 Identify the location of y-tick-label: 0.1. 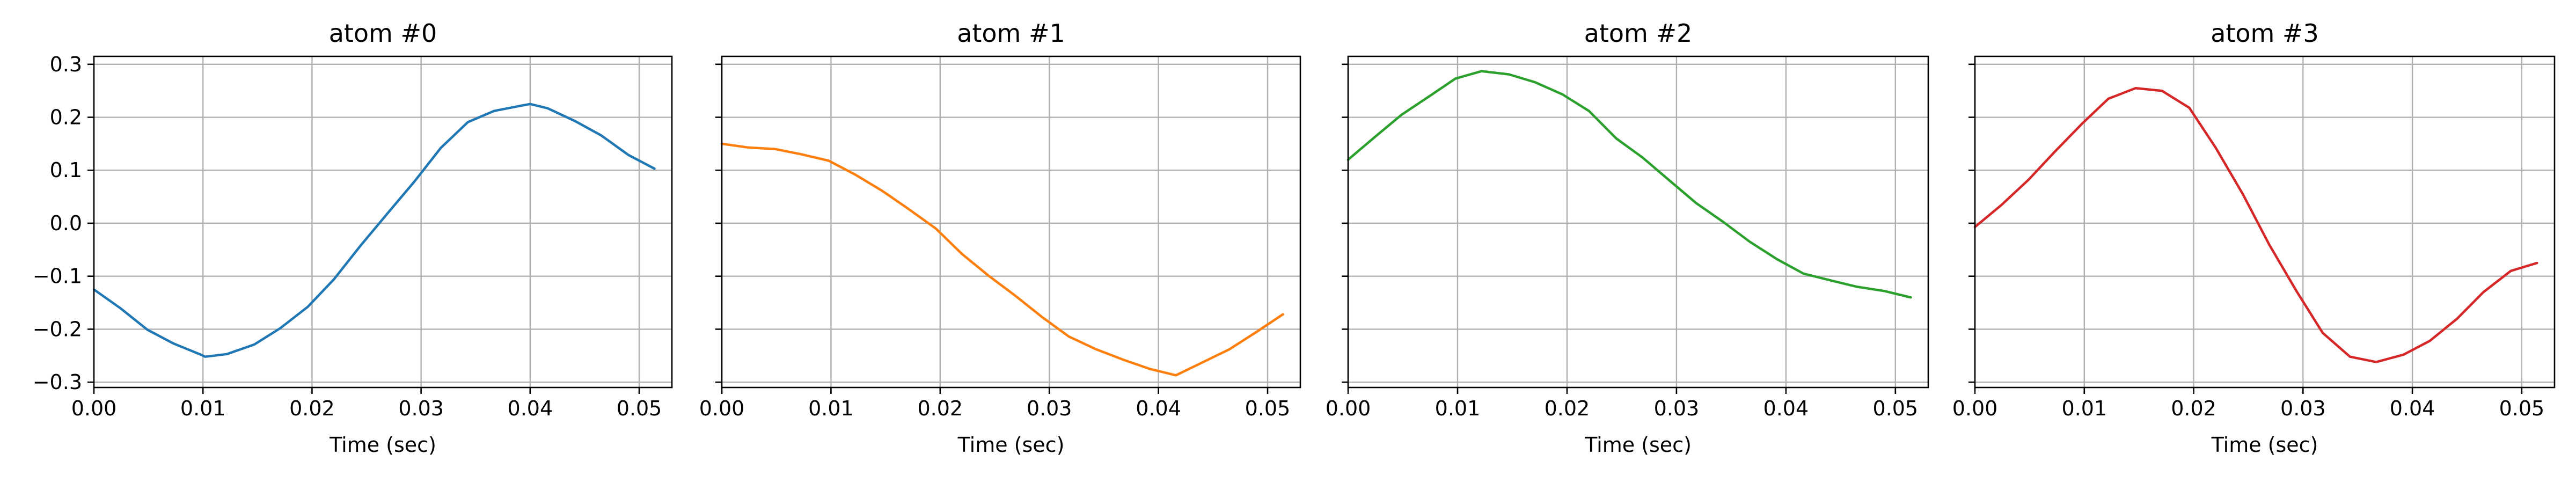
(66, 170).